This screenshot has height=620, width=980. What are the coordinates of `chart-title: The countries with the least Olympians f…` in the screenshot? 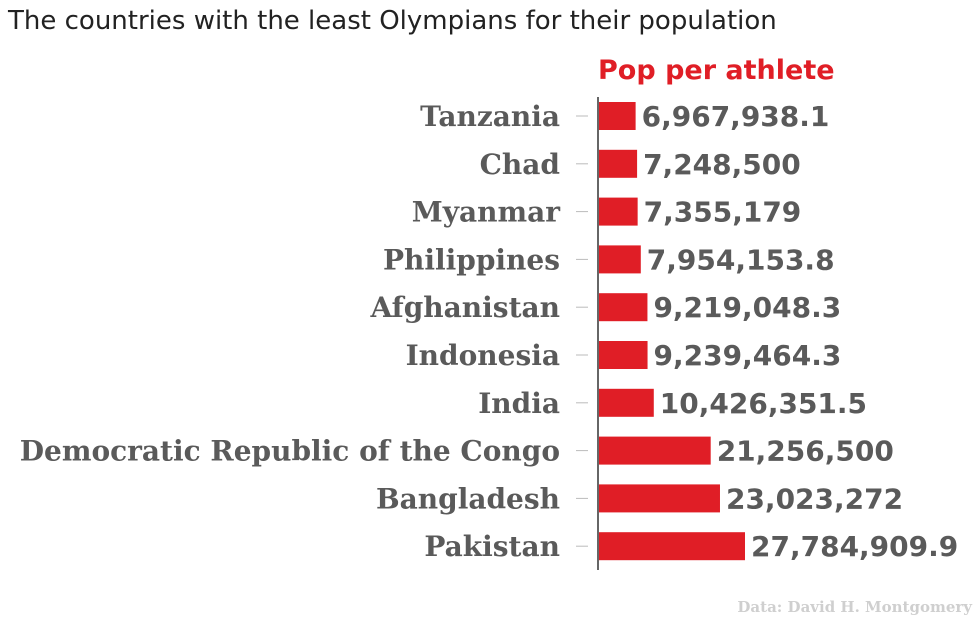 It's located at (392, 21).